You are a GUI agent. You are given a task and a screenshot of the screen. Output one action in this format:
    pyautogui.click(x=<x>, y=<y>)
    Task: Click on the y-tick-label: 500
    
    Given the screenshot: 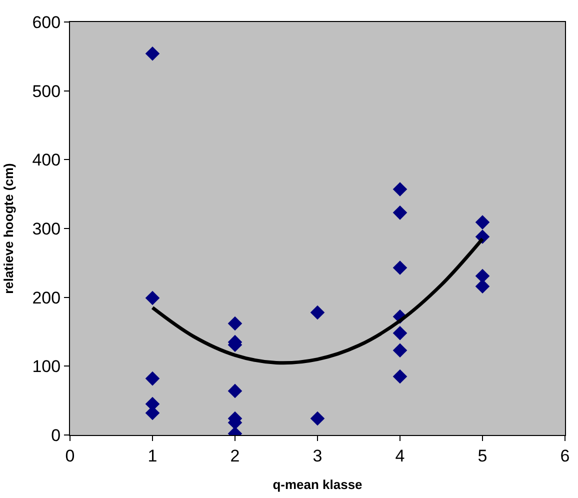 What is the action you would take?
    pyautogui.click(x=46, y=91)
    